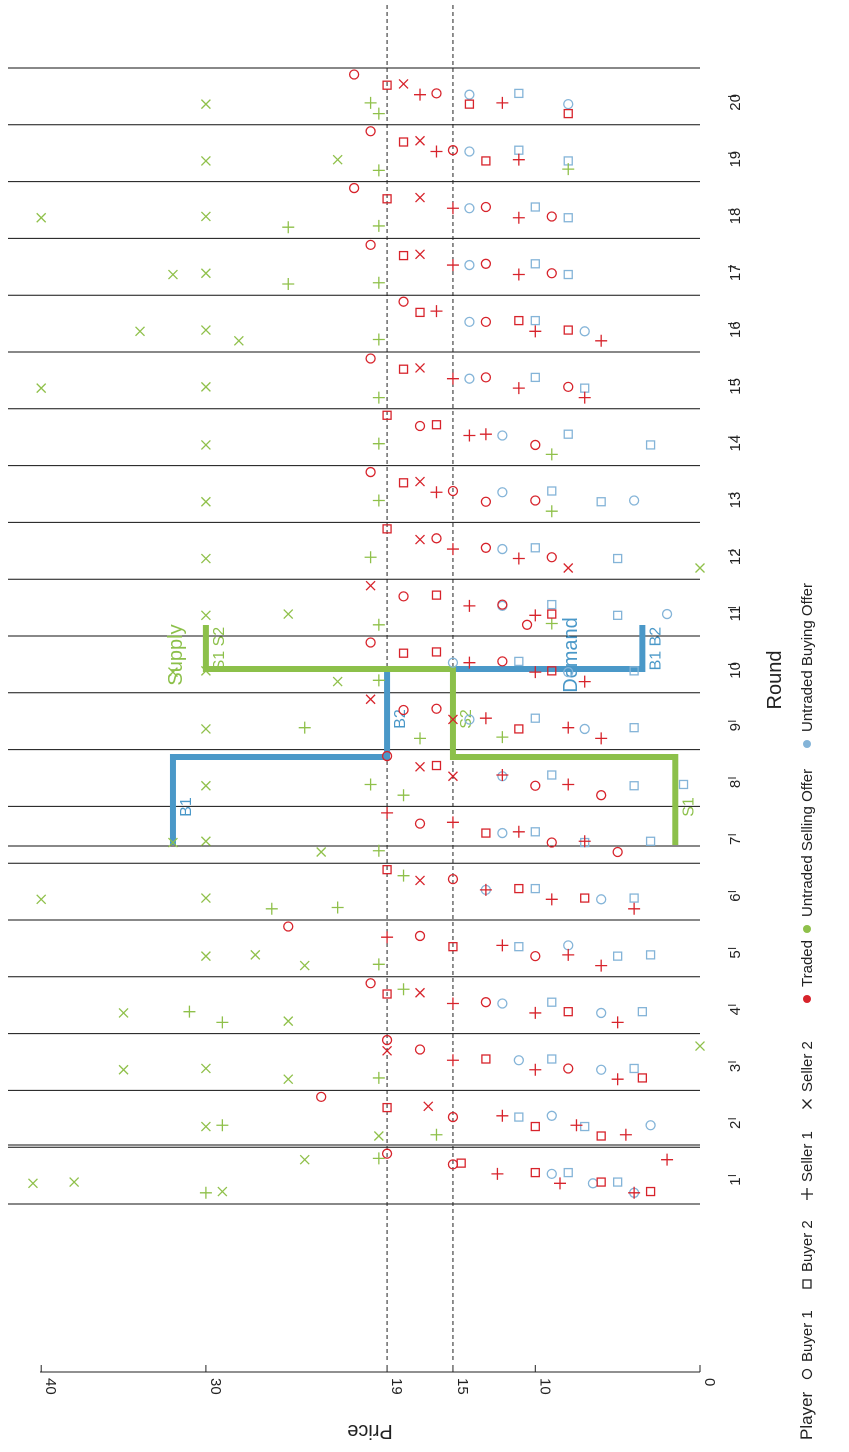 Image resolution: width=849 pixels, height=1452 pixels. What do you see at coordinates (407, 735) in the screenshot?
I see `demand-curve` at bounding box center [407, 735].